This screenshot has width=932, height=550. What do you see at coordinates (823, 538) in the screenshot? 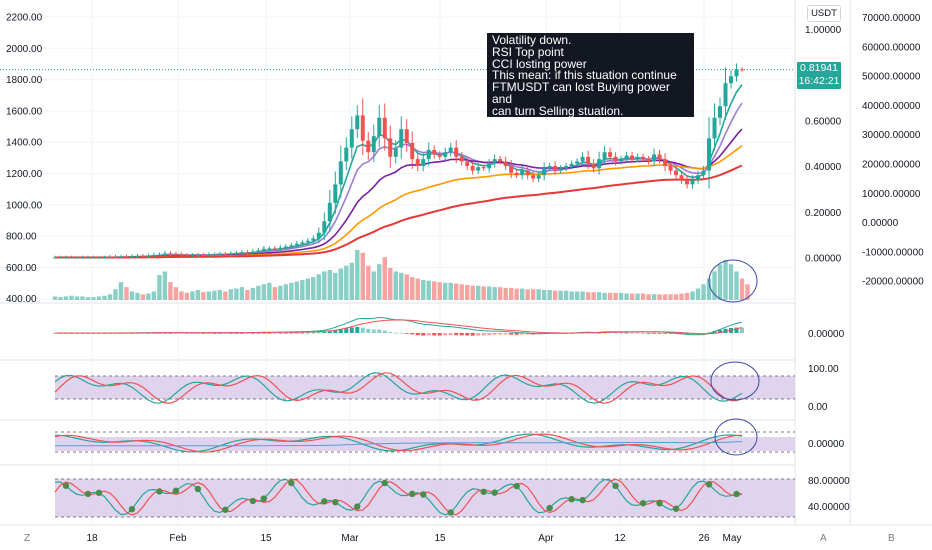
I see `corner-label-a1: A` at bounding box center [823, 538].